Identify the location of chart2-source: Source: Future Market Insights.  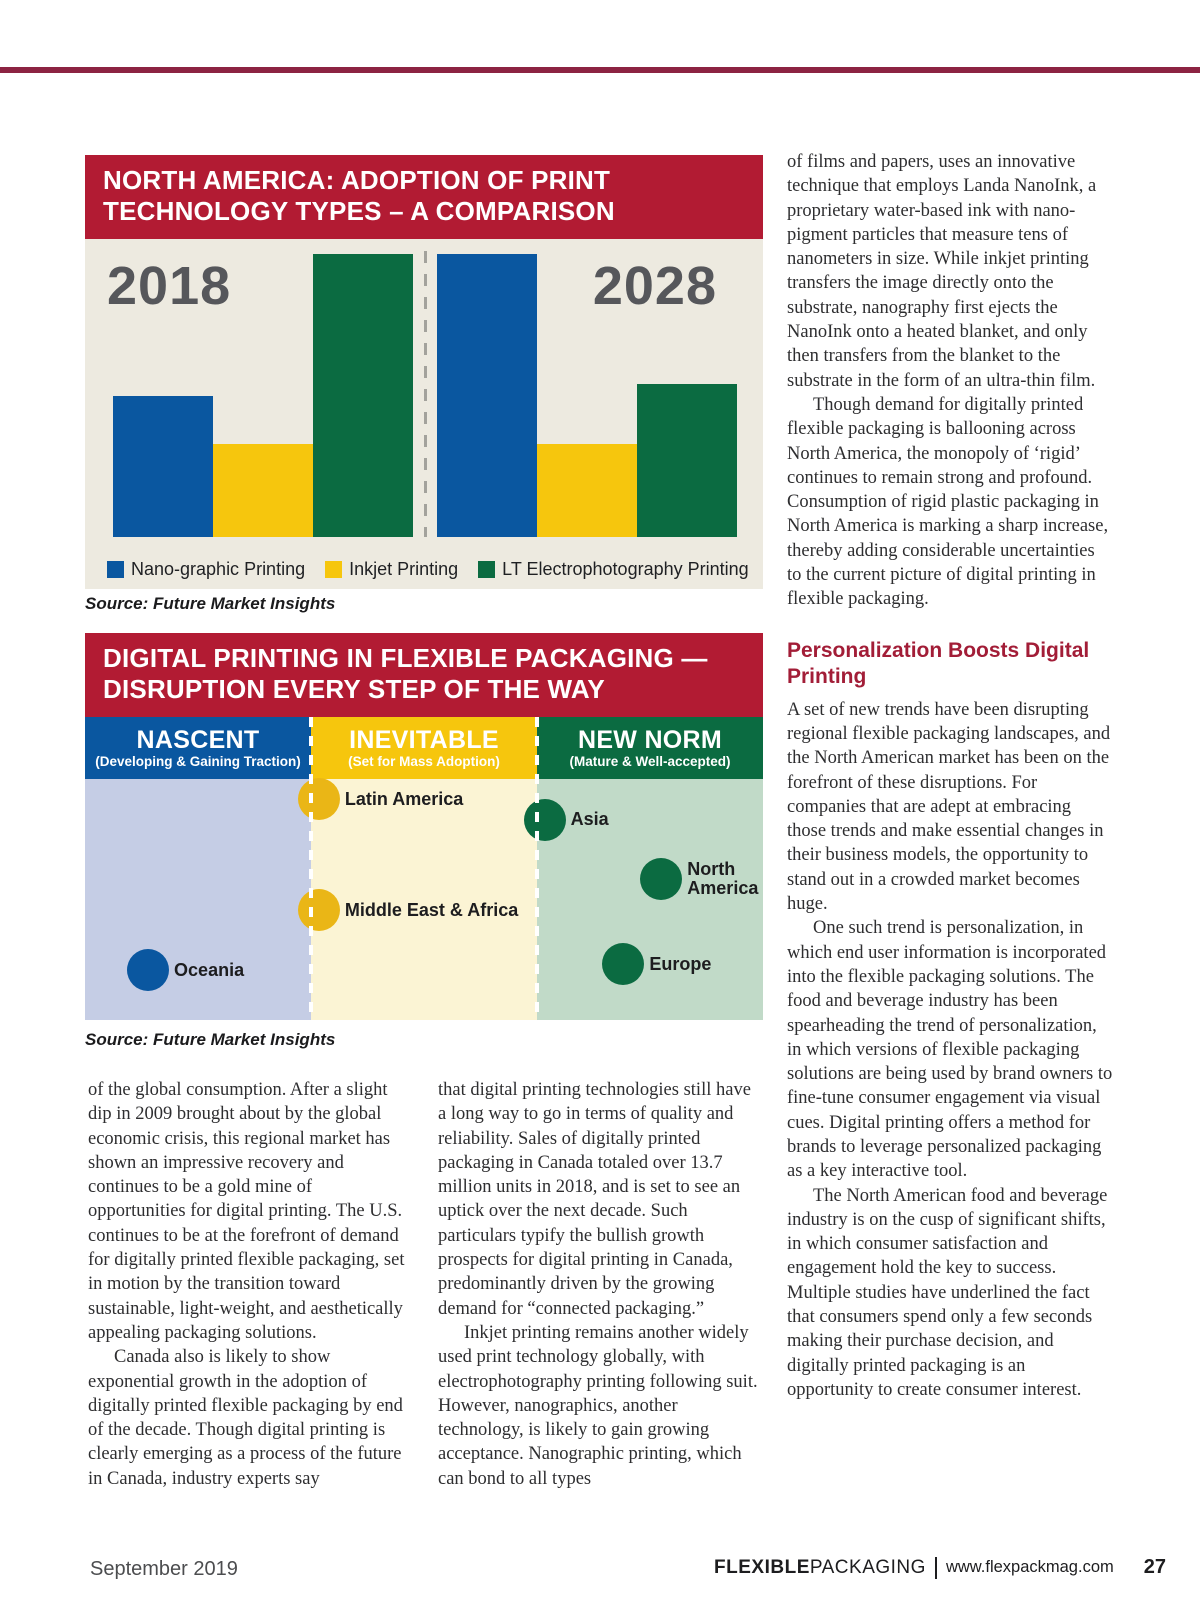
(210, 1039).